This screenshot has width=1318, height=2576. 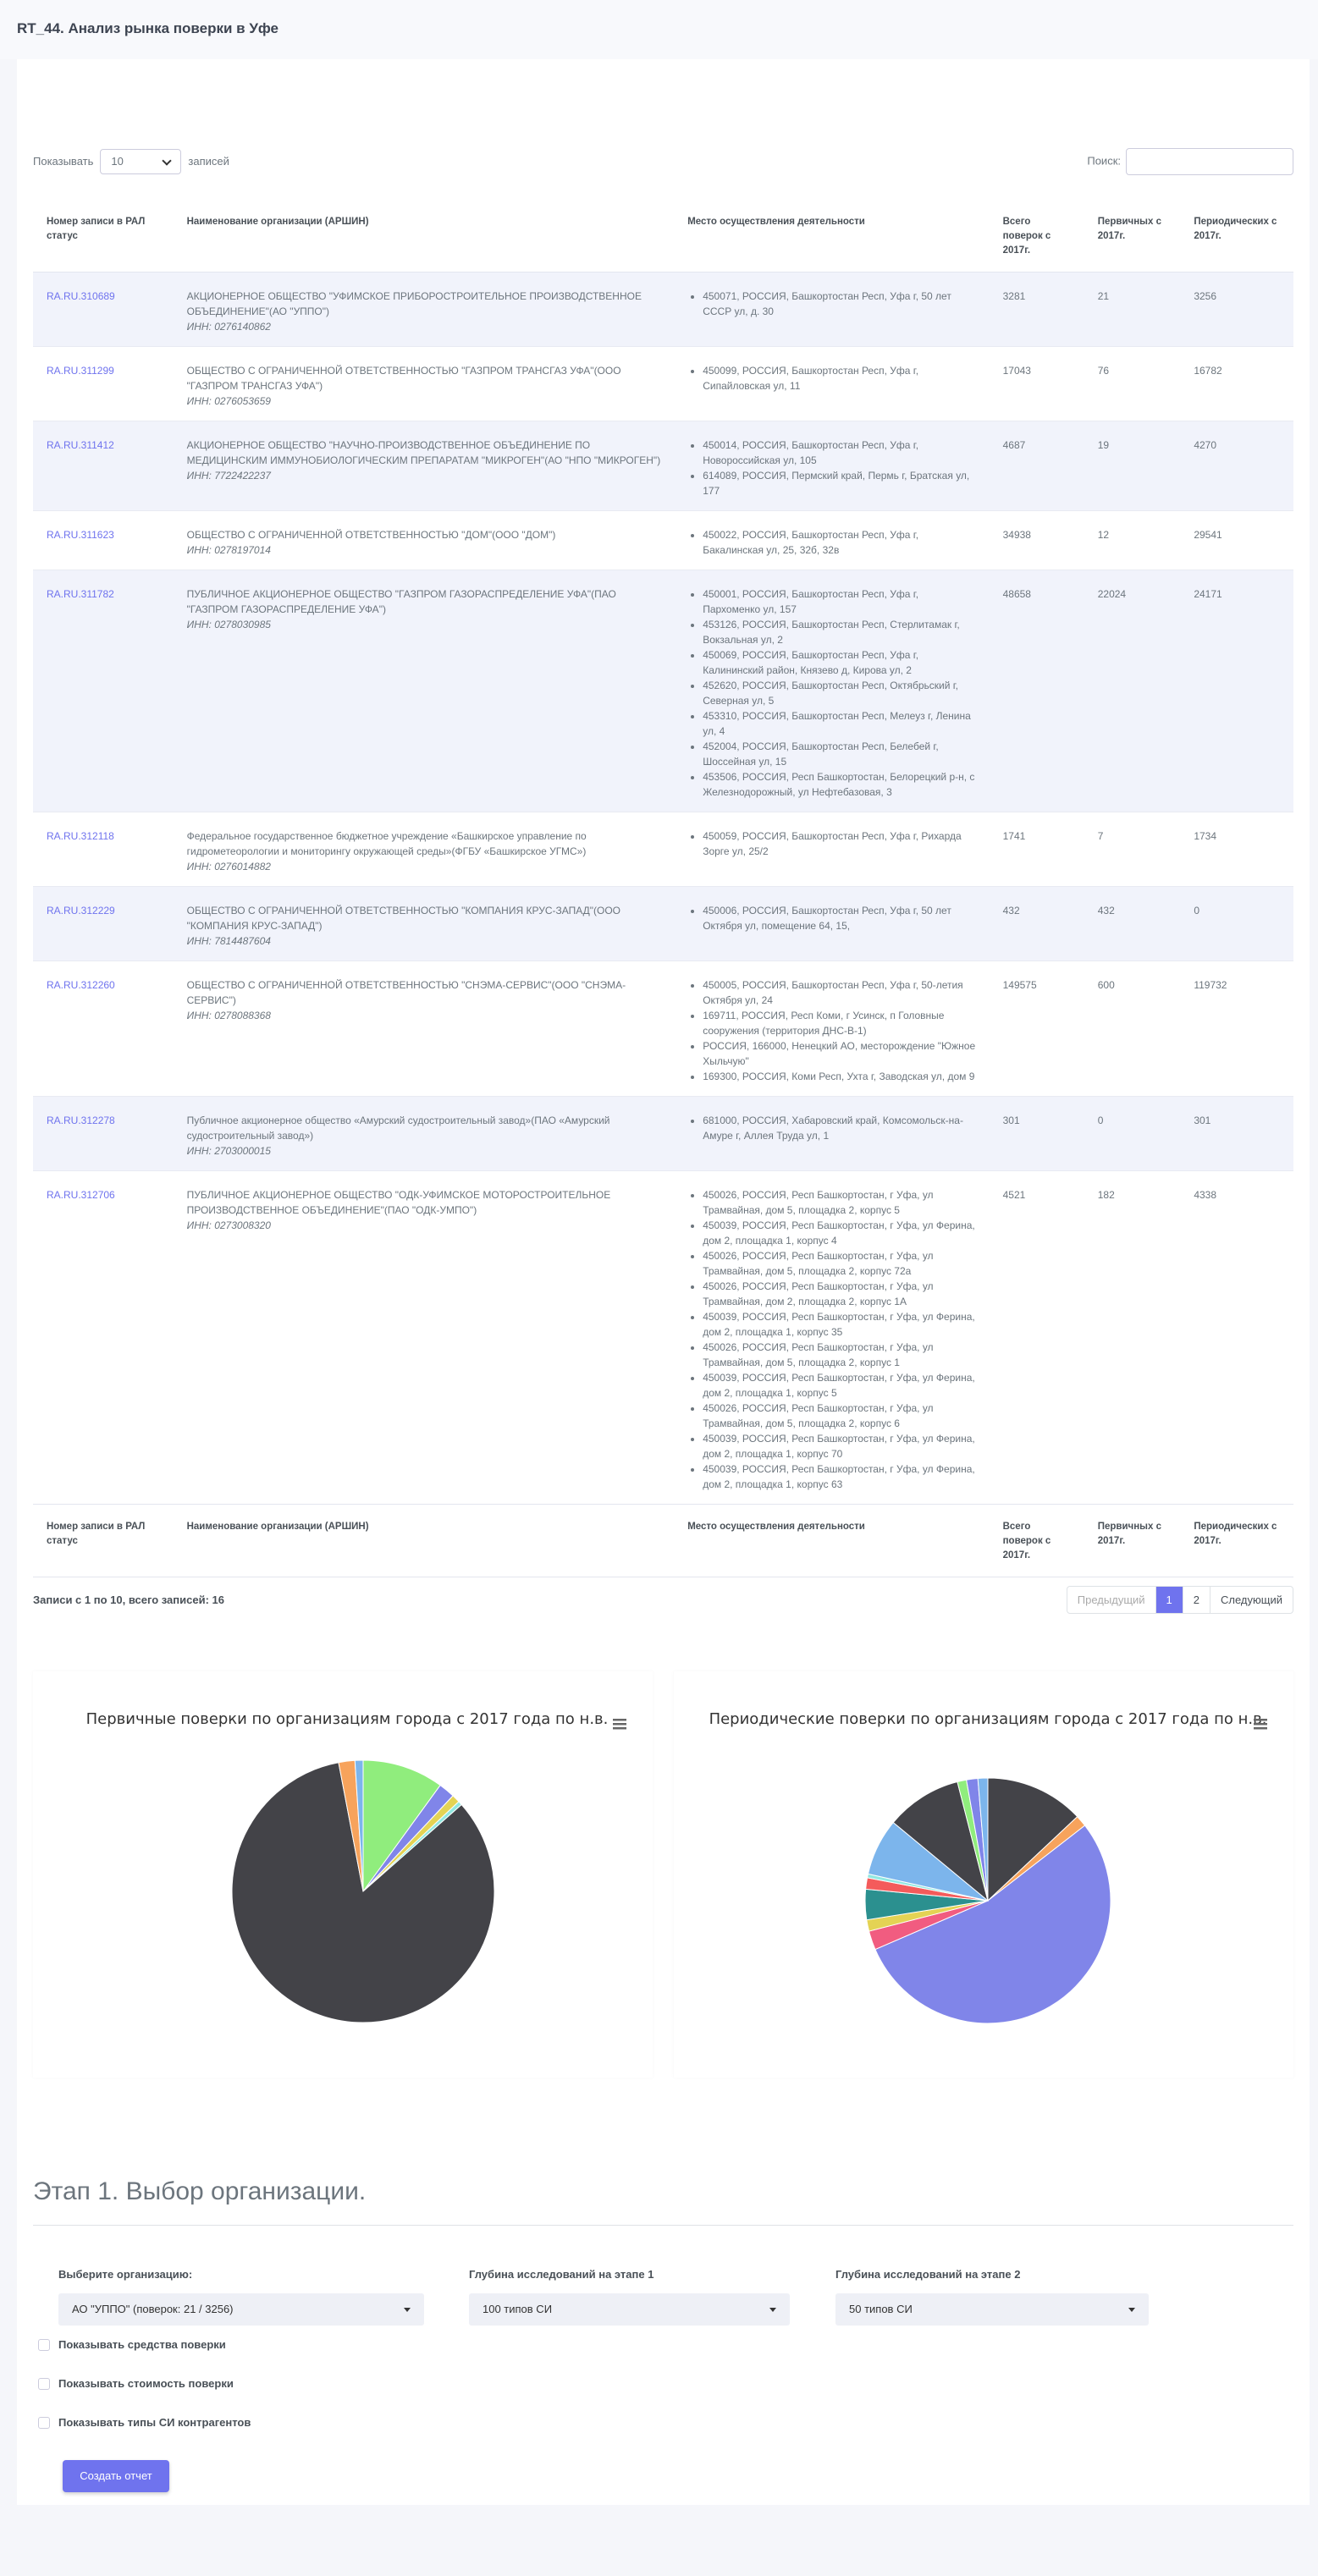 I want to click on cell-periodic: 1734, so click(x=1236, y=849).